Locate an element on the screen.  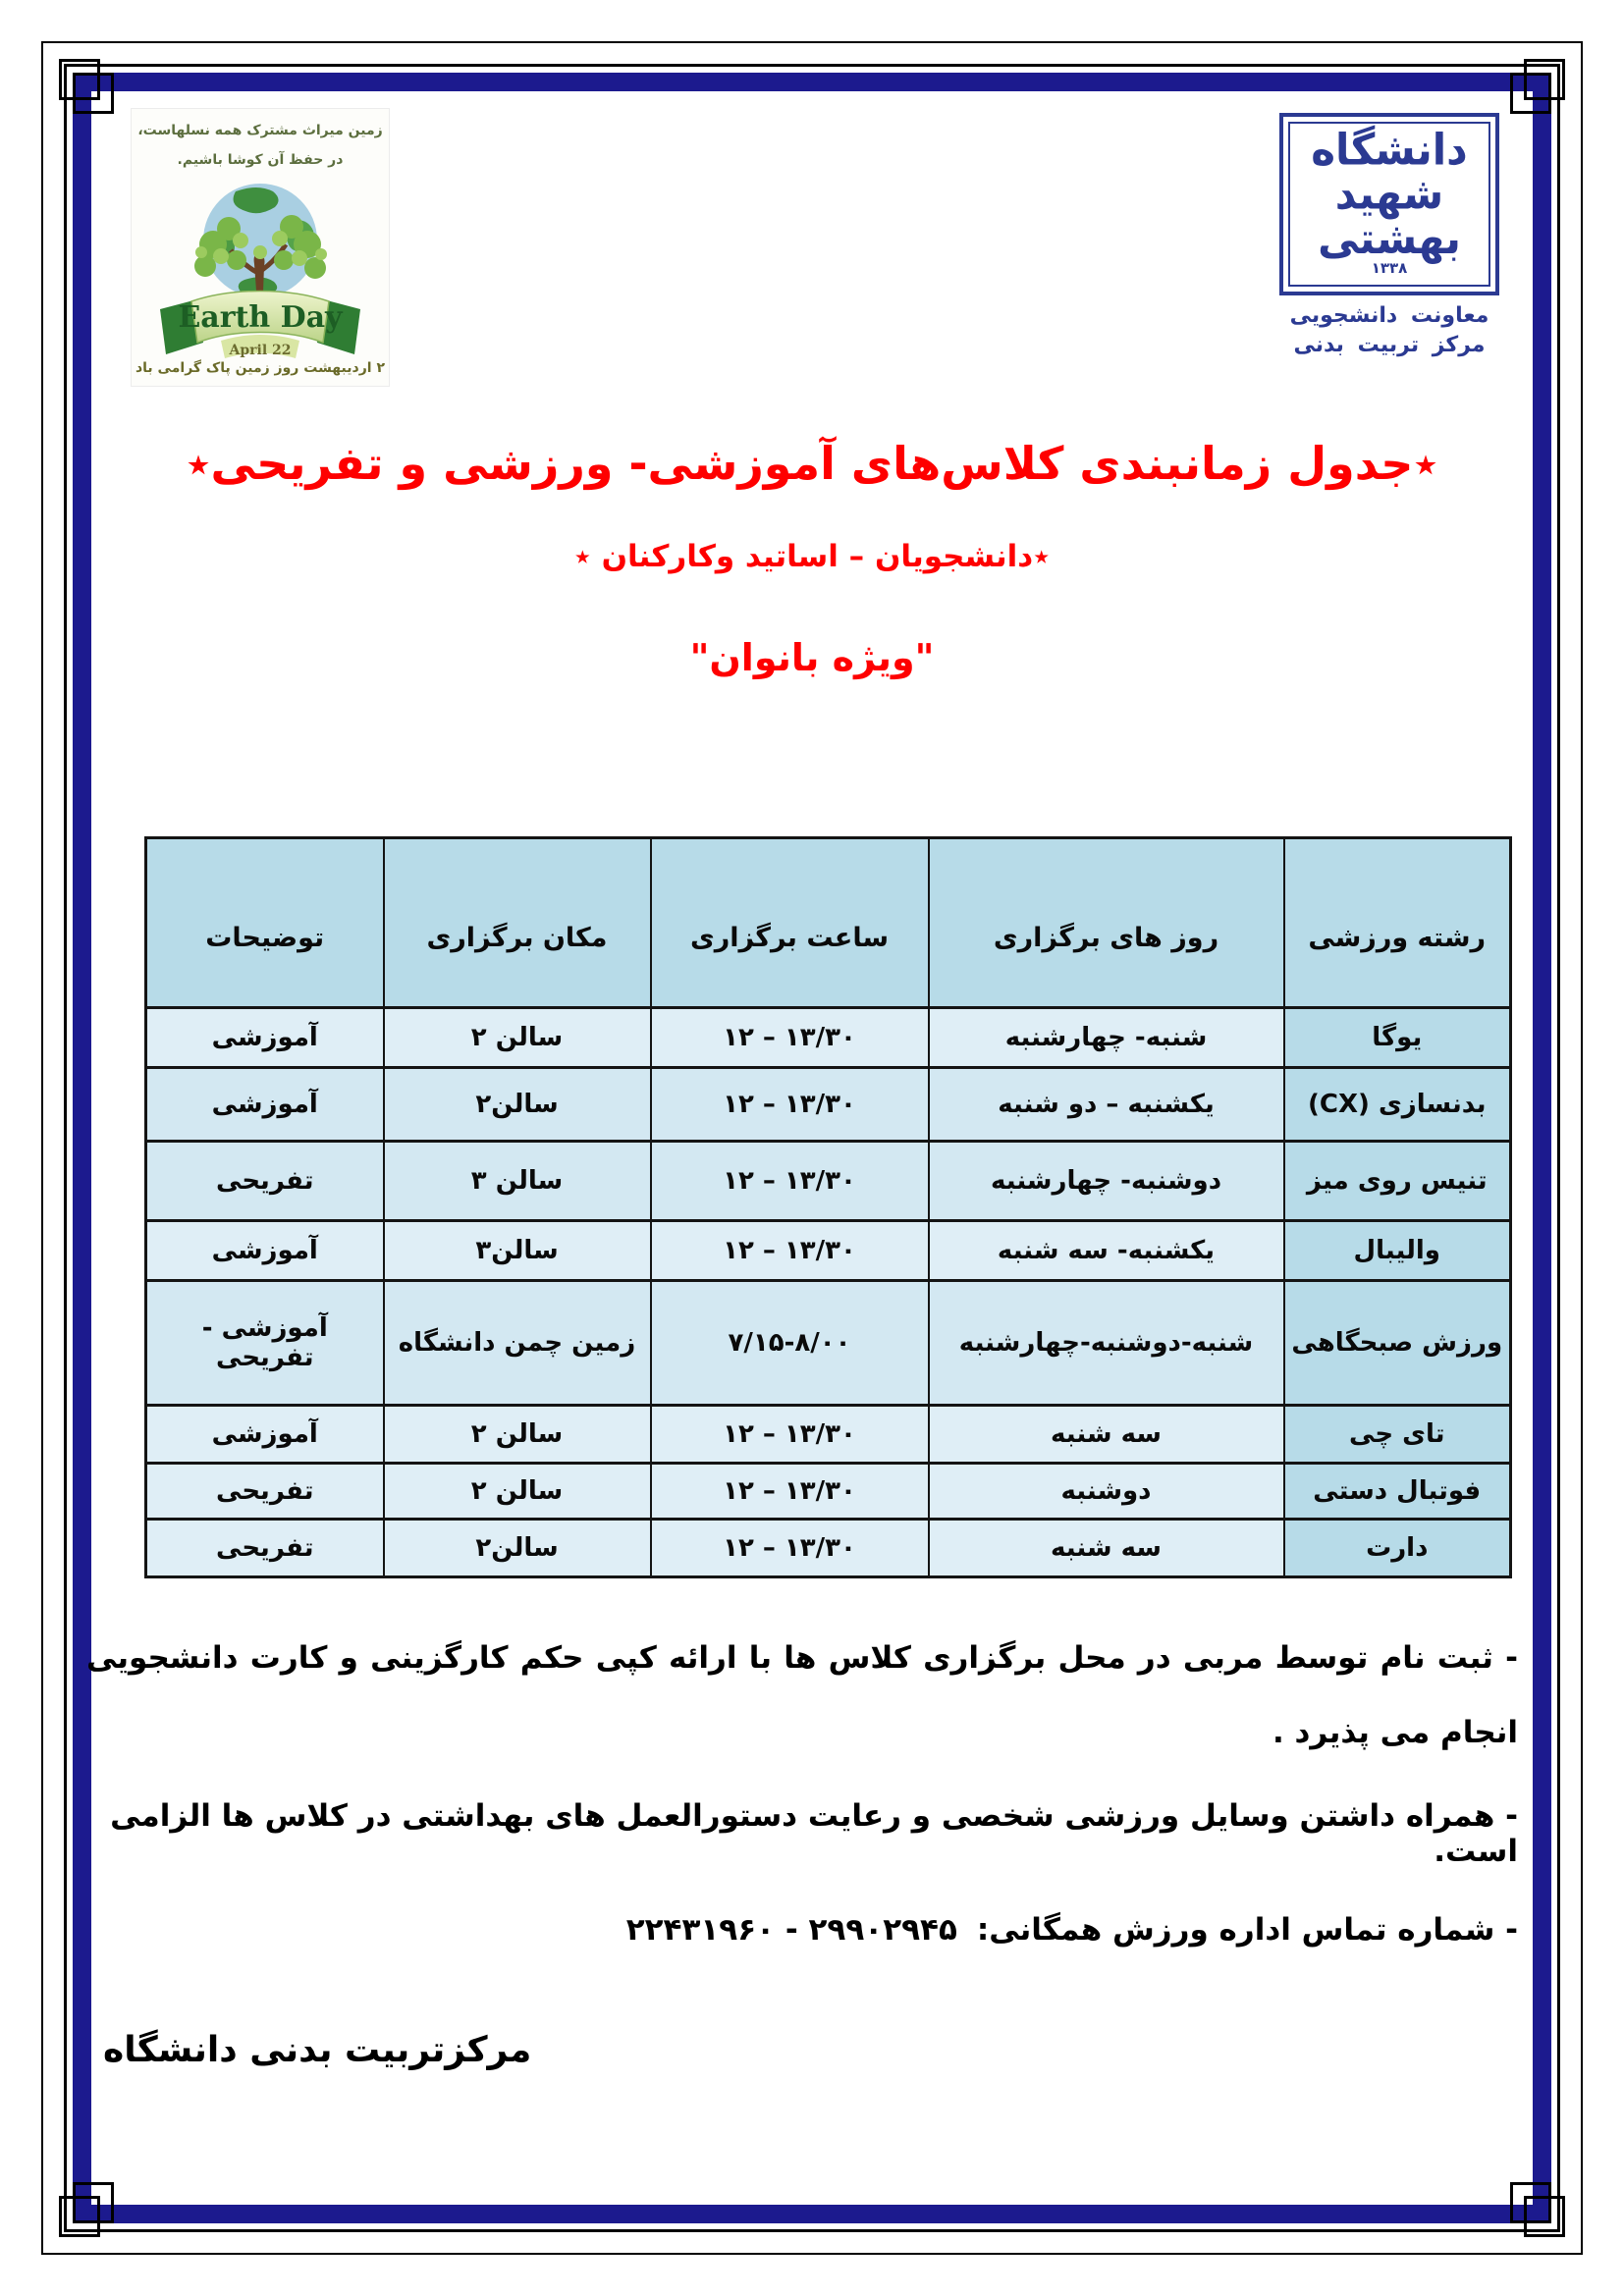
university-logo-emblem: دانشگاه شهید بهشتی ۱۳۳۸ is located at coordinates (1389, 204).